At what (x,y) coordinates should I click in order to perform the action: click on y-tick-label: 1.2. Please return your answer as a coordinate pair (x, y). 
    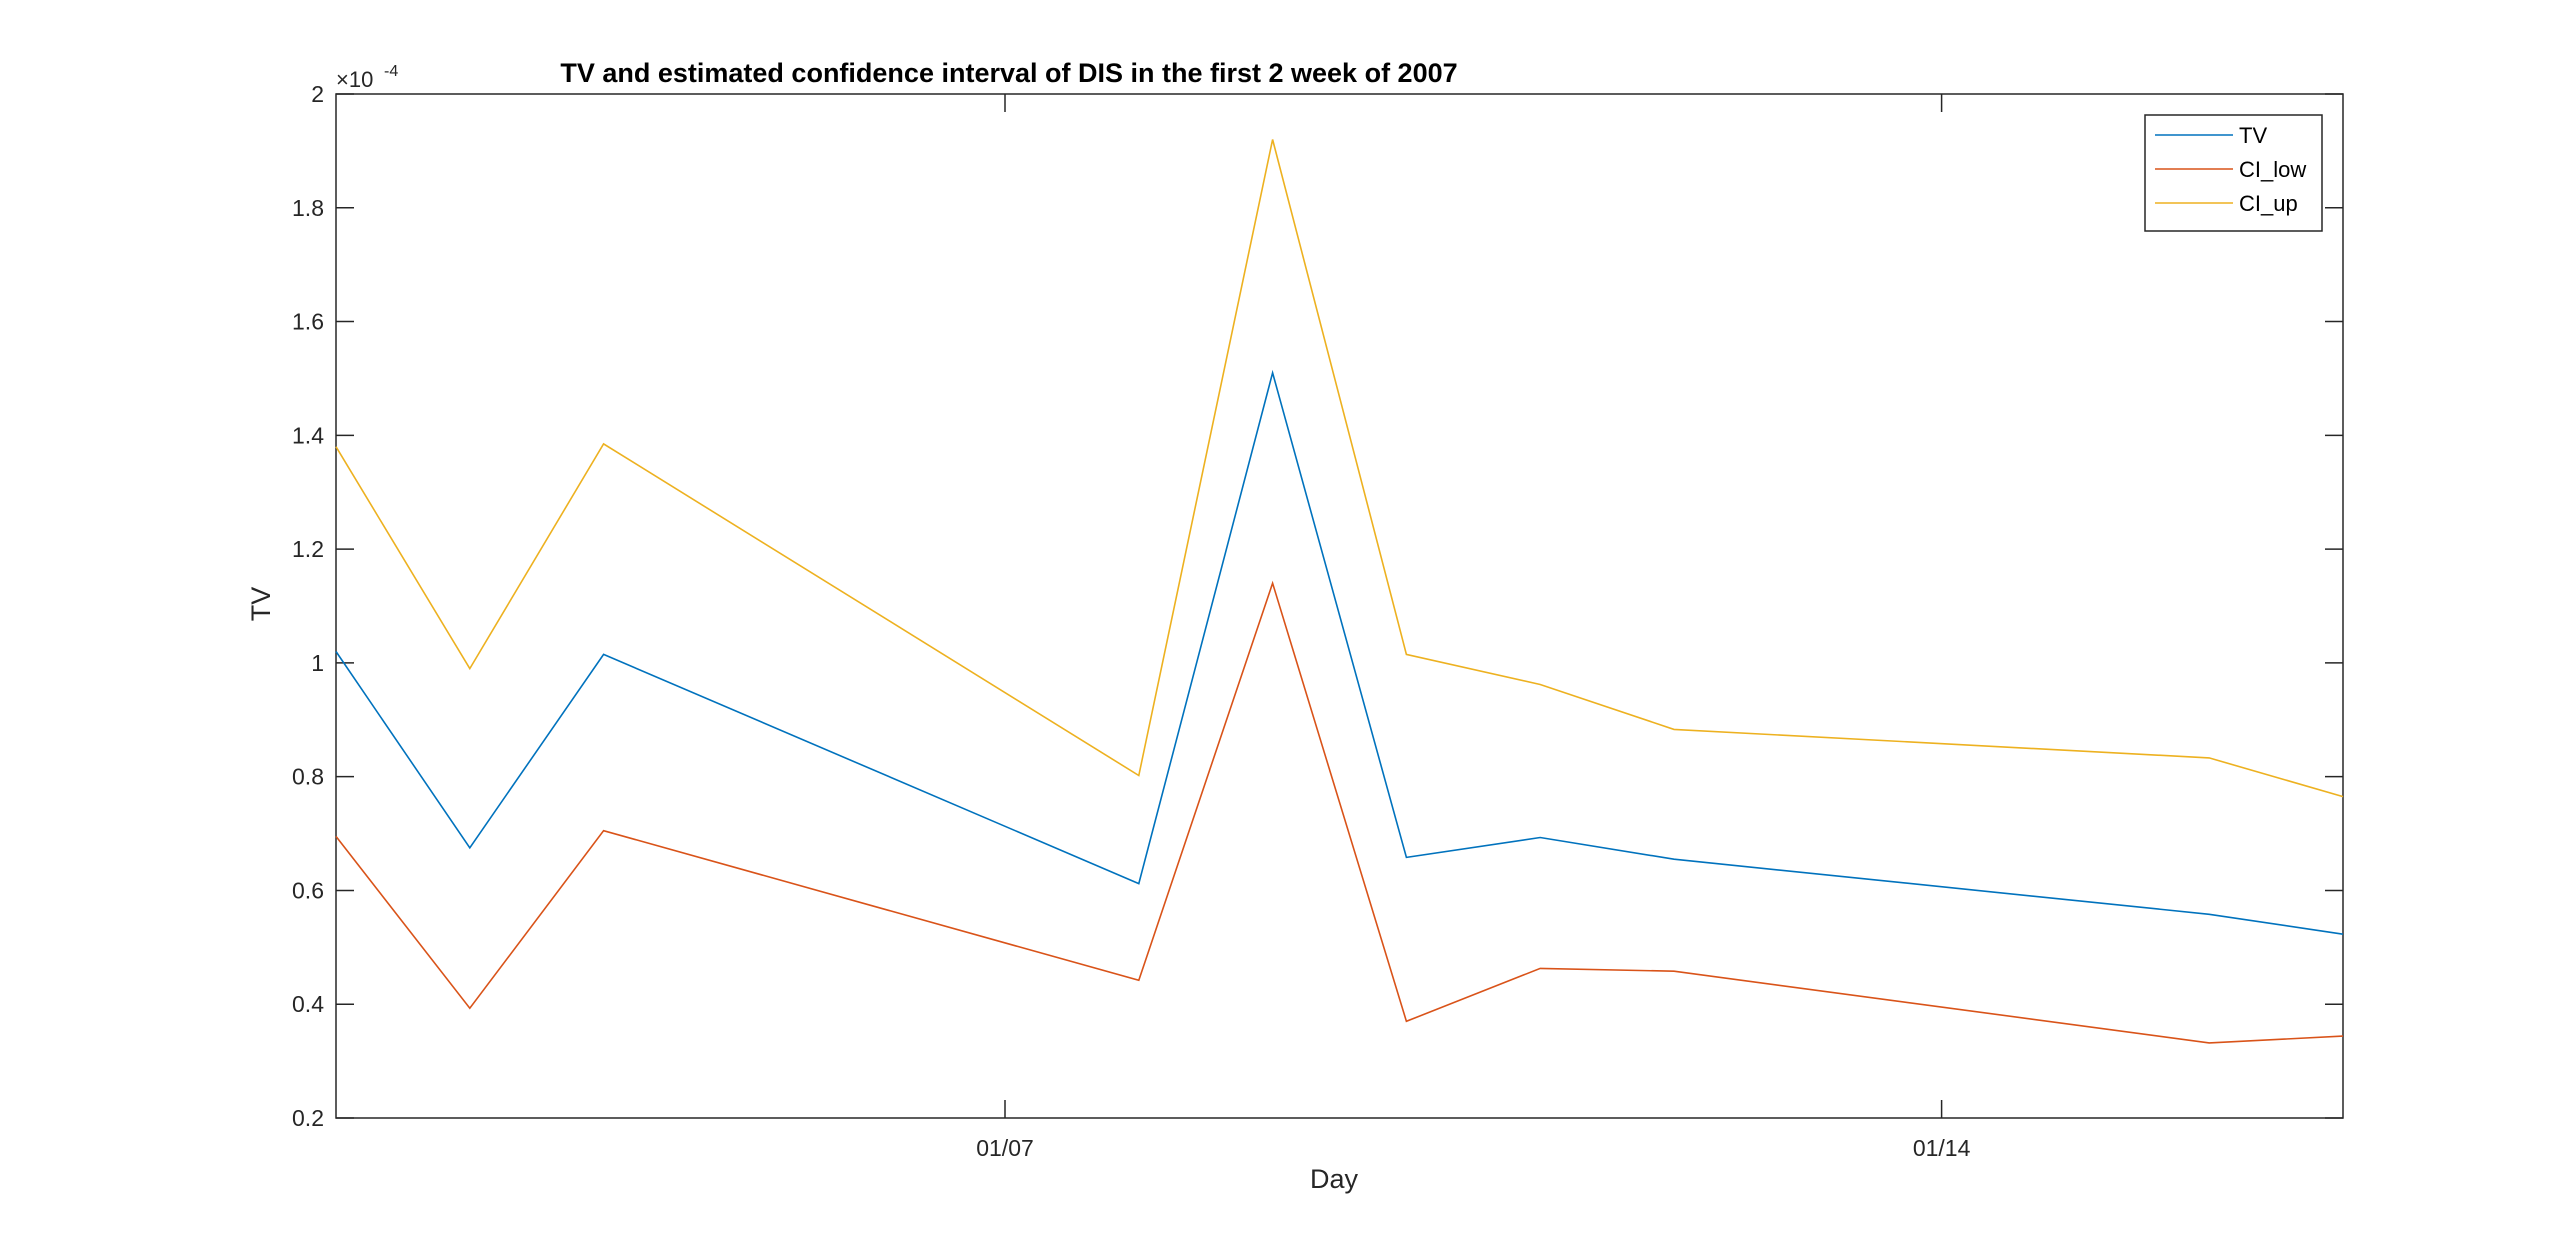
    Looking at the image, I should click on (308, 549).